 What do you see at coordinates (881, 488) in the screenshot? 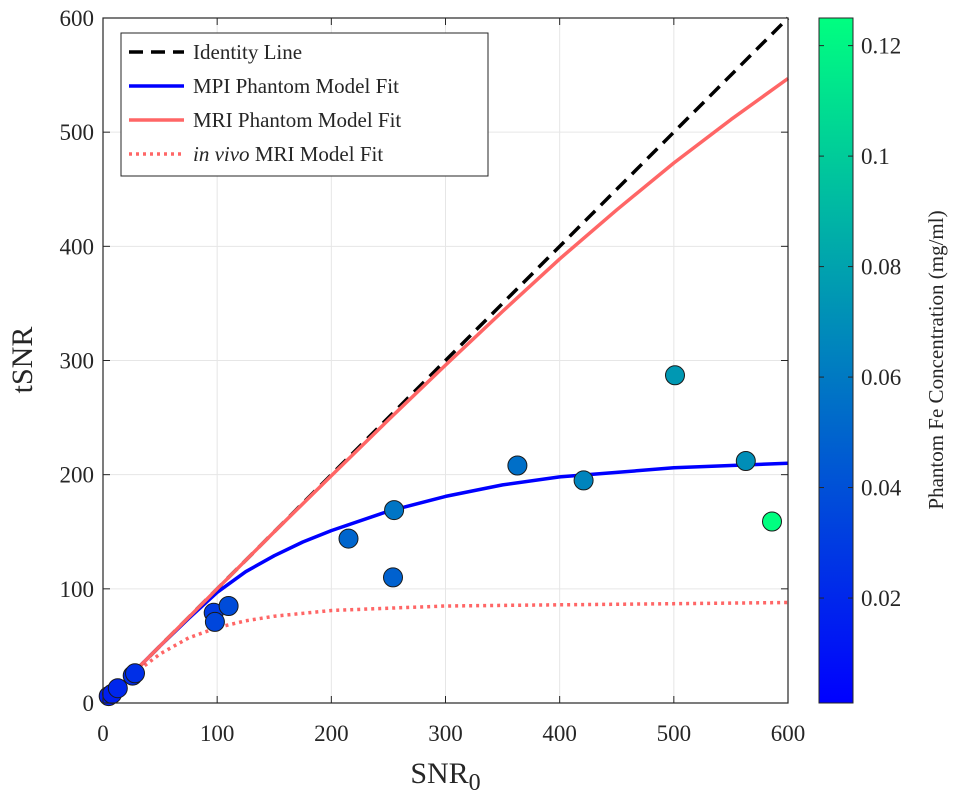
I see `colorbar-tick-label: 0.04` at bounding box center [881, 488].